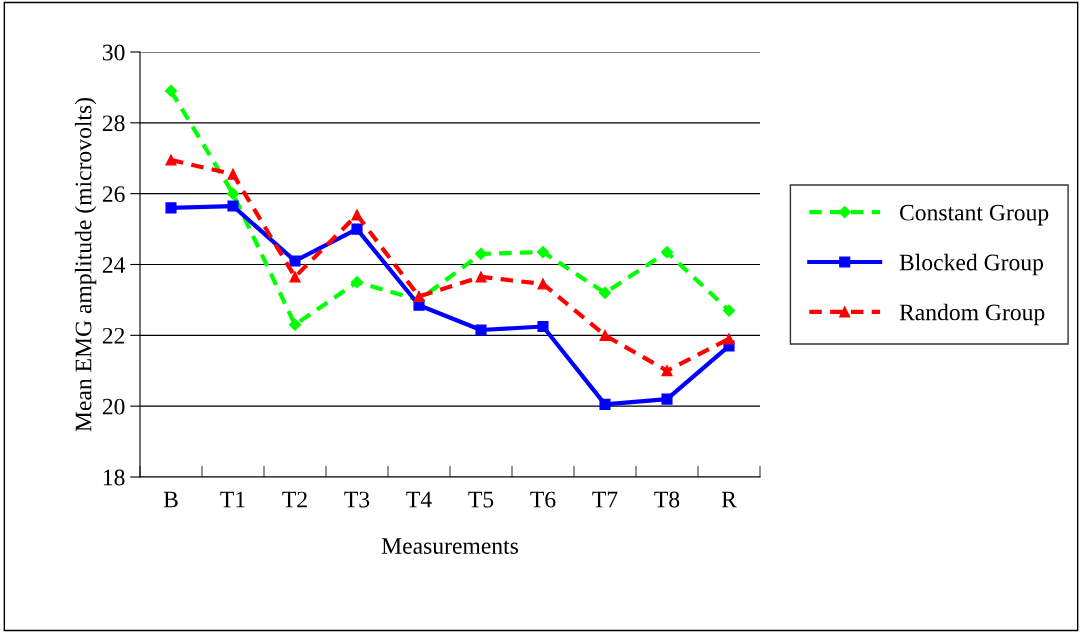  What do you see at coordinates (971, 264) in the screenshot?
I see `legend-label: Blocked Group` at bounding box center [971, 264].